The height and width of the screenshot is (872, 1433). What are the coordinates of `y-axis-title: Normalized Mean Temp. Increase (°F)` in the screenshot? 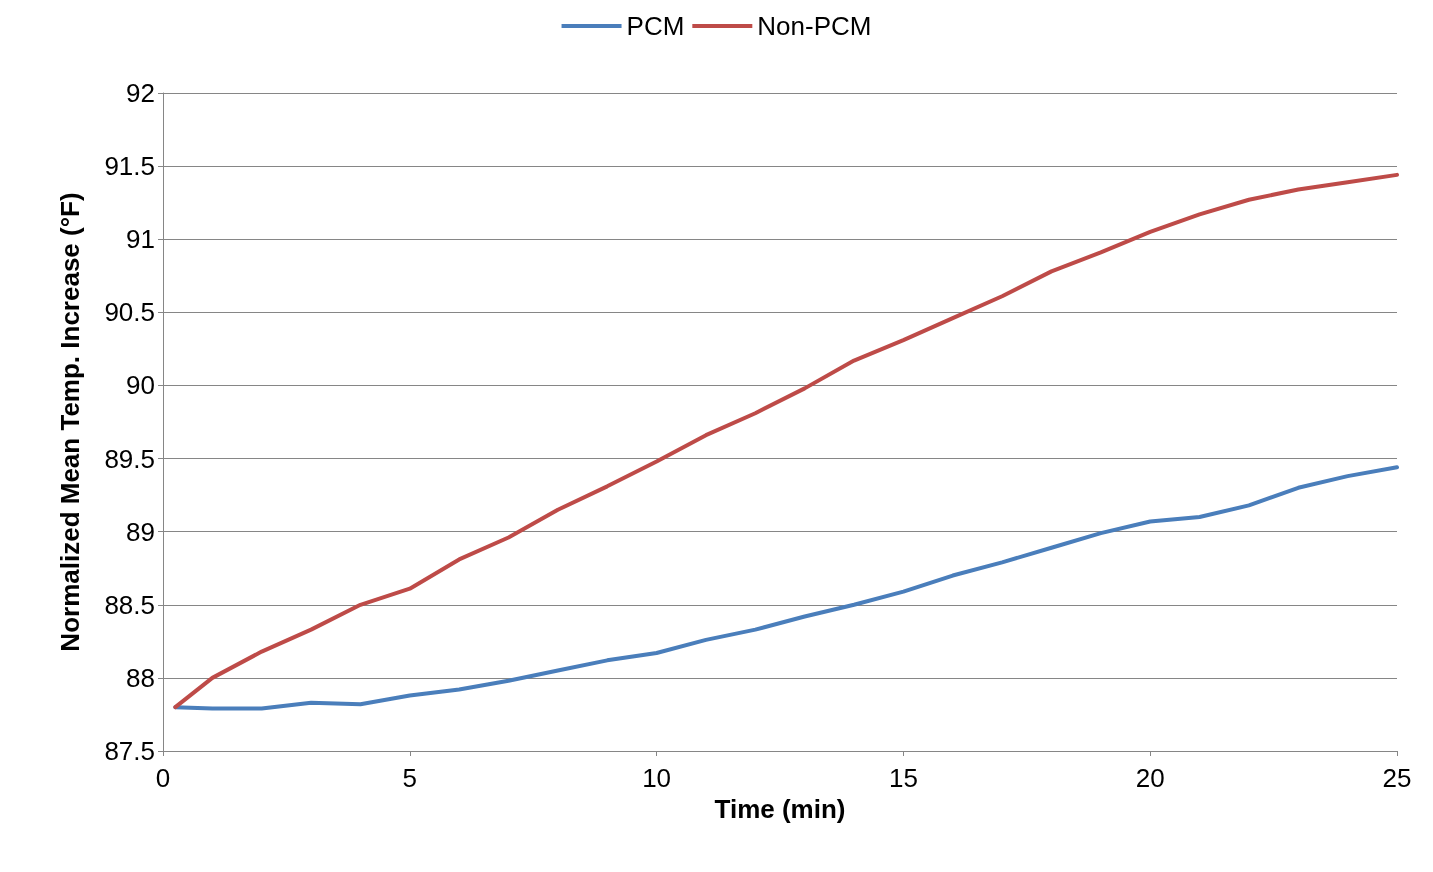 It's located at (70, 422).